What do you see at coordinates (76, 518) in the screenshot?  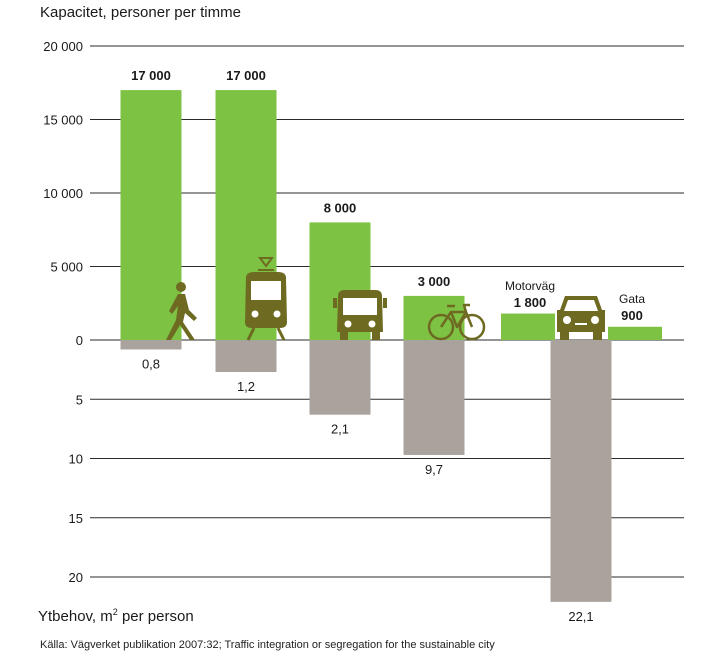 I see `bottom-tick-label: 15` at bounding box center [76, 518].